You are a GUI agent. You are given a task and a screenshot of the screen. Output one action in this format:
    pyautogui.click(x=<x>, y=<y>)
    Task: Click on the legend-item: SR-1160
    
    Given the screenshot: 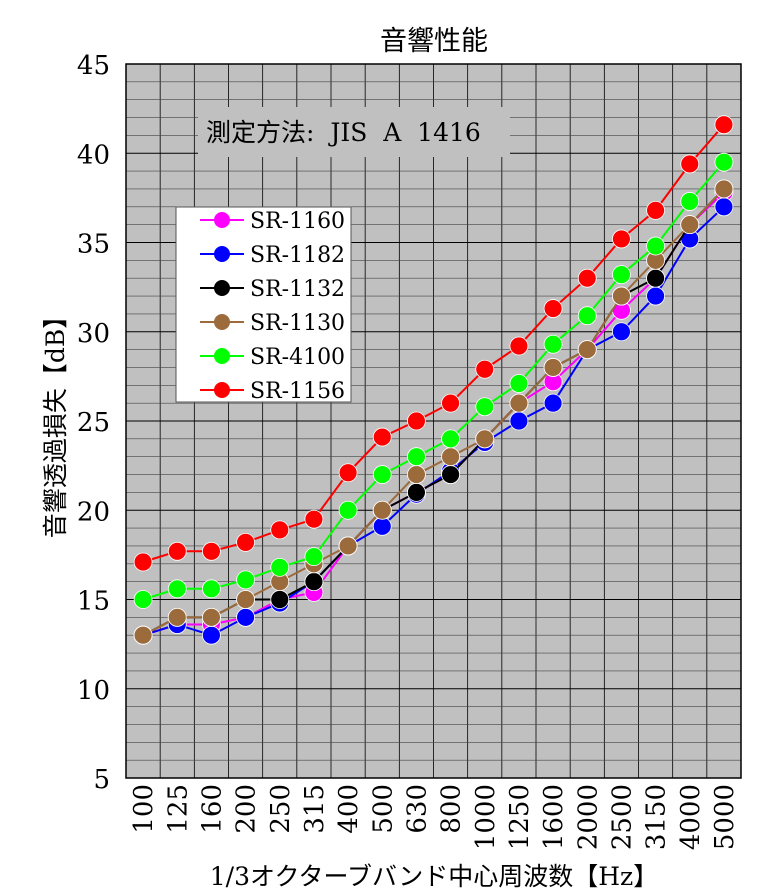 What is the action you would take?
    pyautogui.click(x=272, y=221)
    